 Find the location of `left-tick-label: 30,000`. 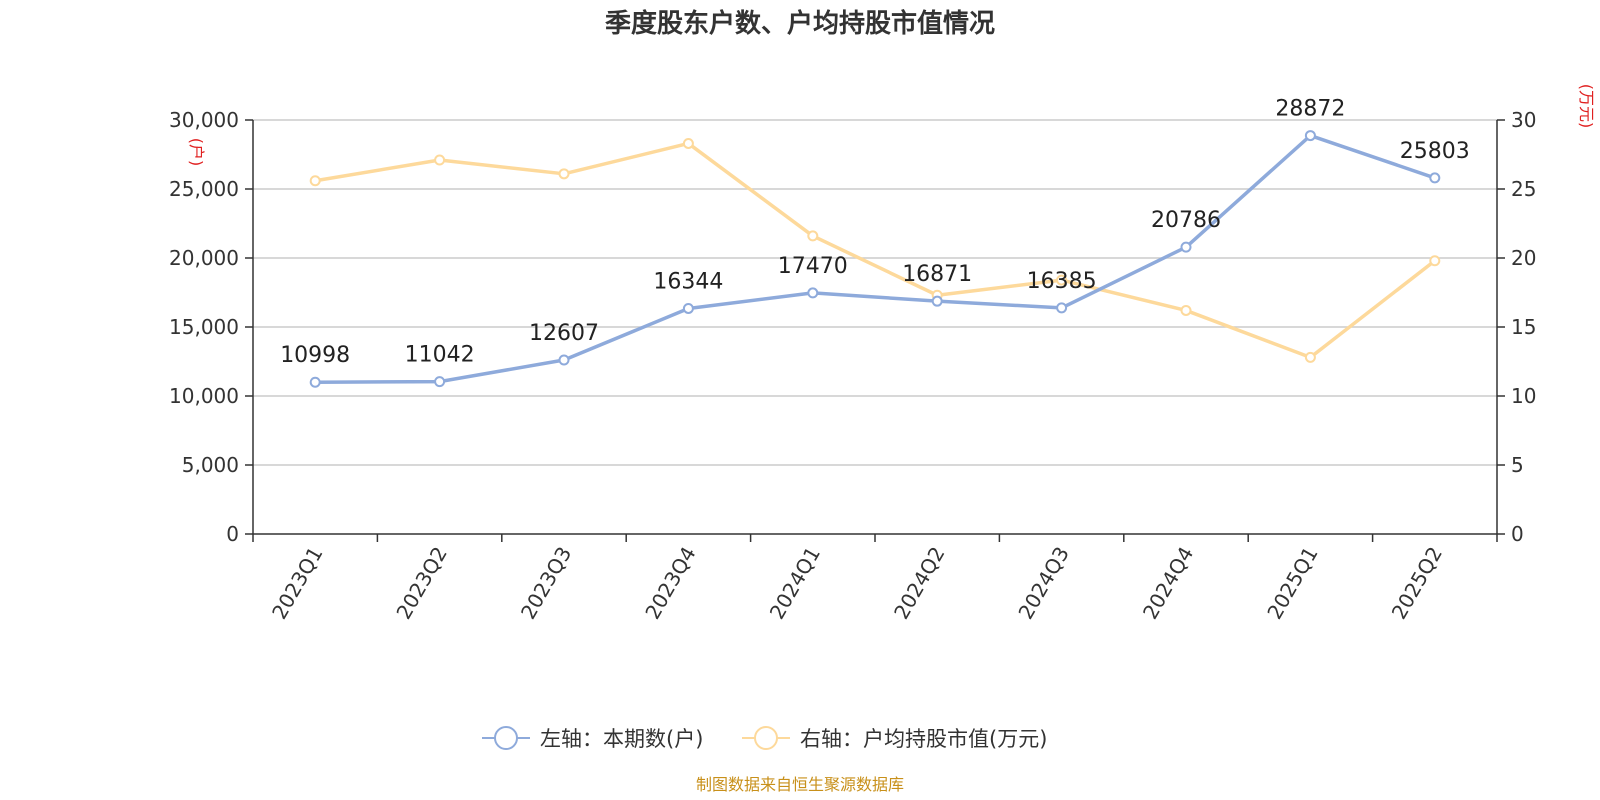

left-tick-label: 30,000 is located at coordinates (204, 120).